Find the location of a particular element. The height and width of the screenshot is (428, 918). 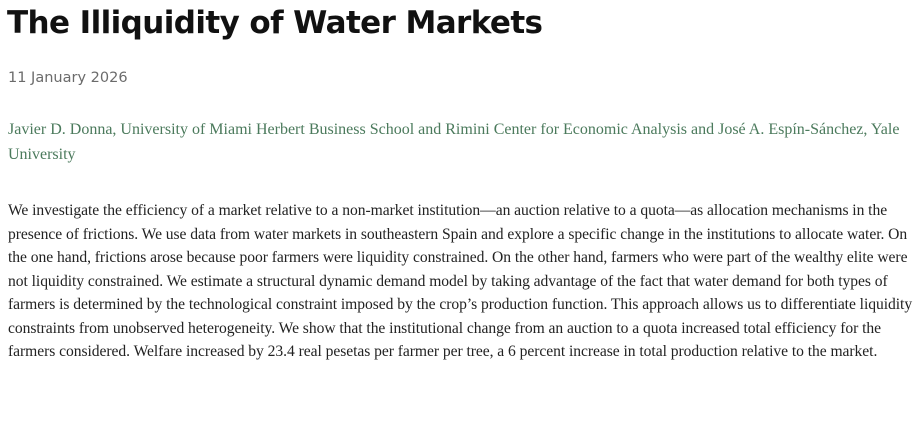

page-title: The Illiquidity of Water Markets is located at coordinates (275, 23).